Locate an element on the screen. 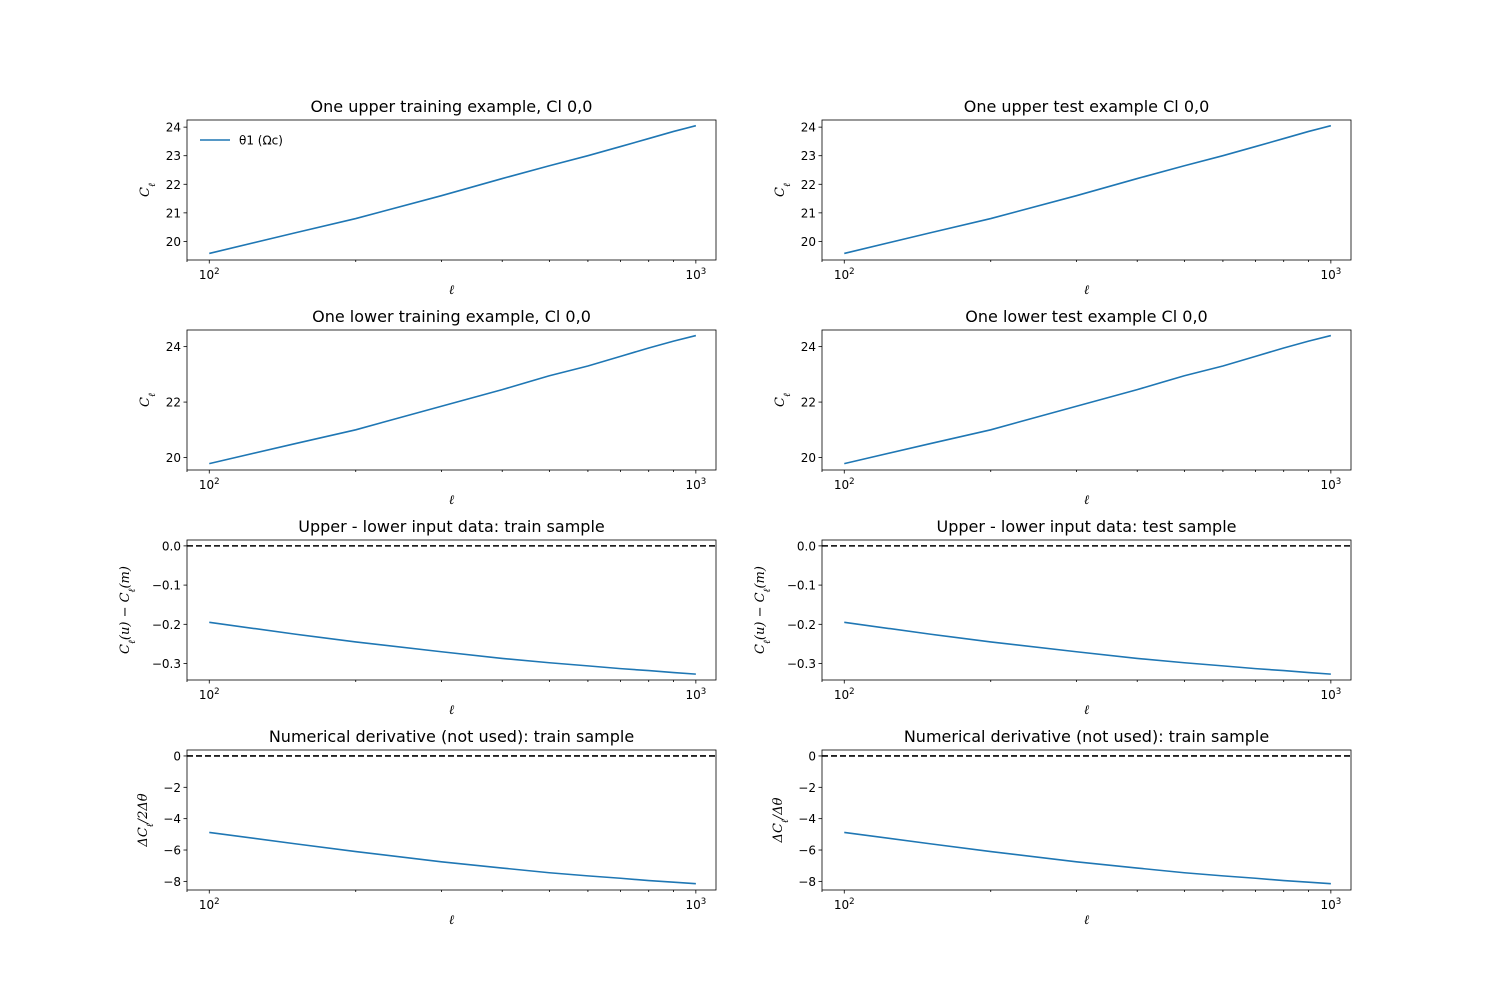  subplot-title: One upper training example, Cl 0,0 is located at coordinates (452, 106).